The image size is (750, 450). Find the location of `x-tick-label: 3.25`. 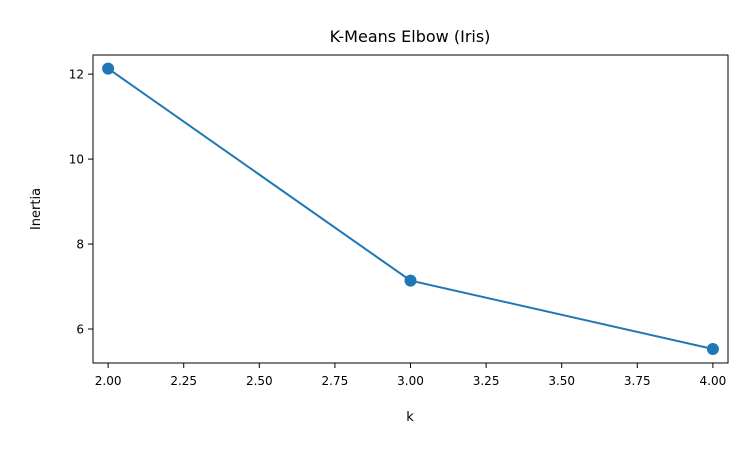

x-tick-label: 3.25 is located at coordinates (486, 381).